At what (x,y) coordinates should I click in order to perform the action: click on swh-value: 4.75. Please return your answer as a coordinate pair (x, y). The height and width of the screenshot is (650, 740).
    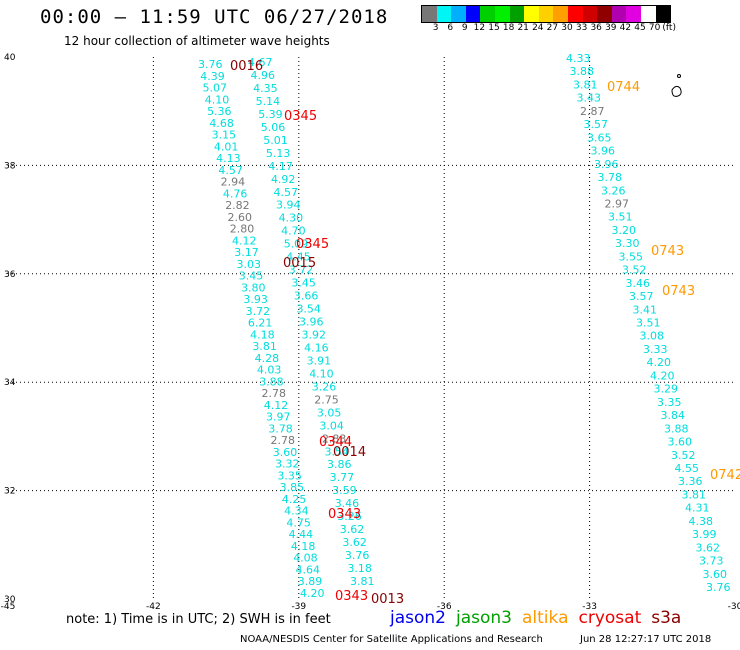
    Looking at the image, I should click on (298, 522).